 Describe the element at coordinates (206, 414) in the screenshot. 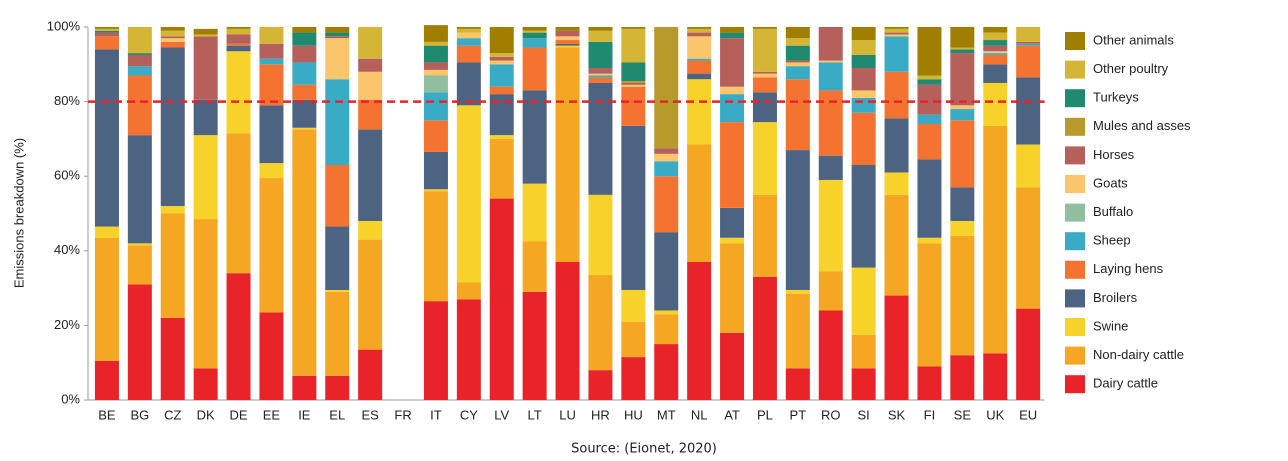

I see `x-tick-label: DK` at that location.